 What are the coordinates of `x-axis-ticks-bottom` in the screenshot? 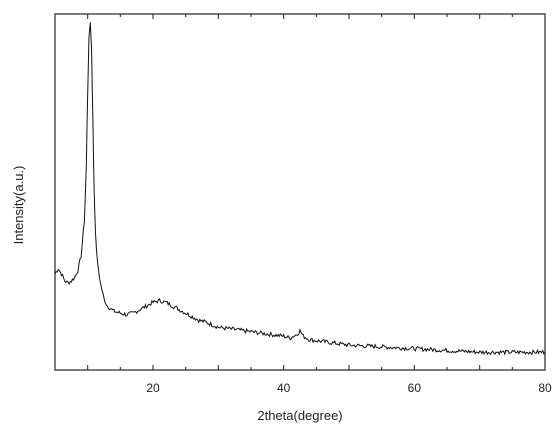 It's located at (316, 367).